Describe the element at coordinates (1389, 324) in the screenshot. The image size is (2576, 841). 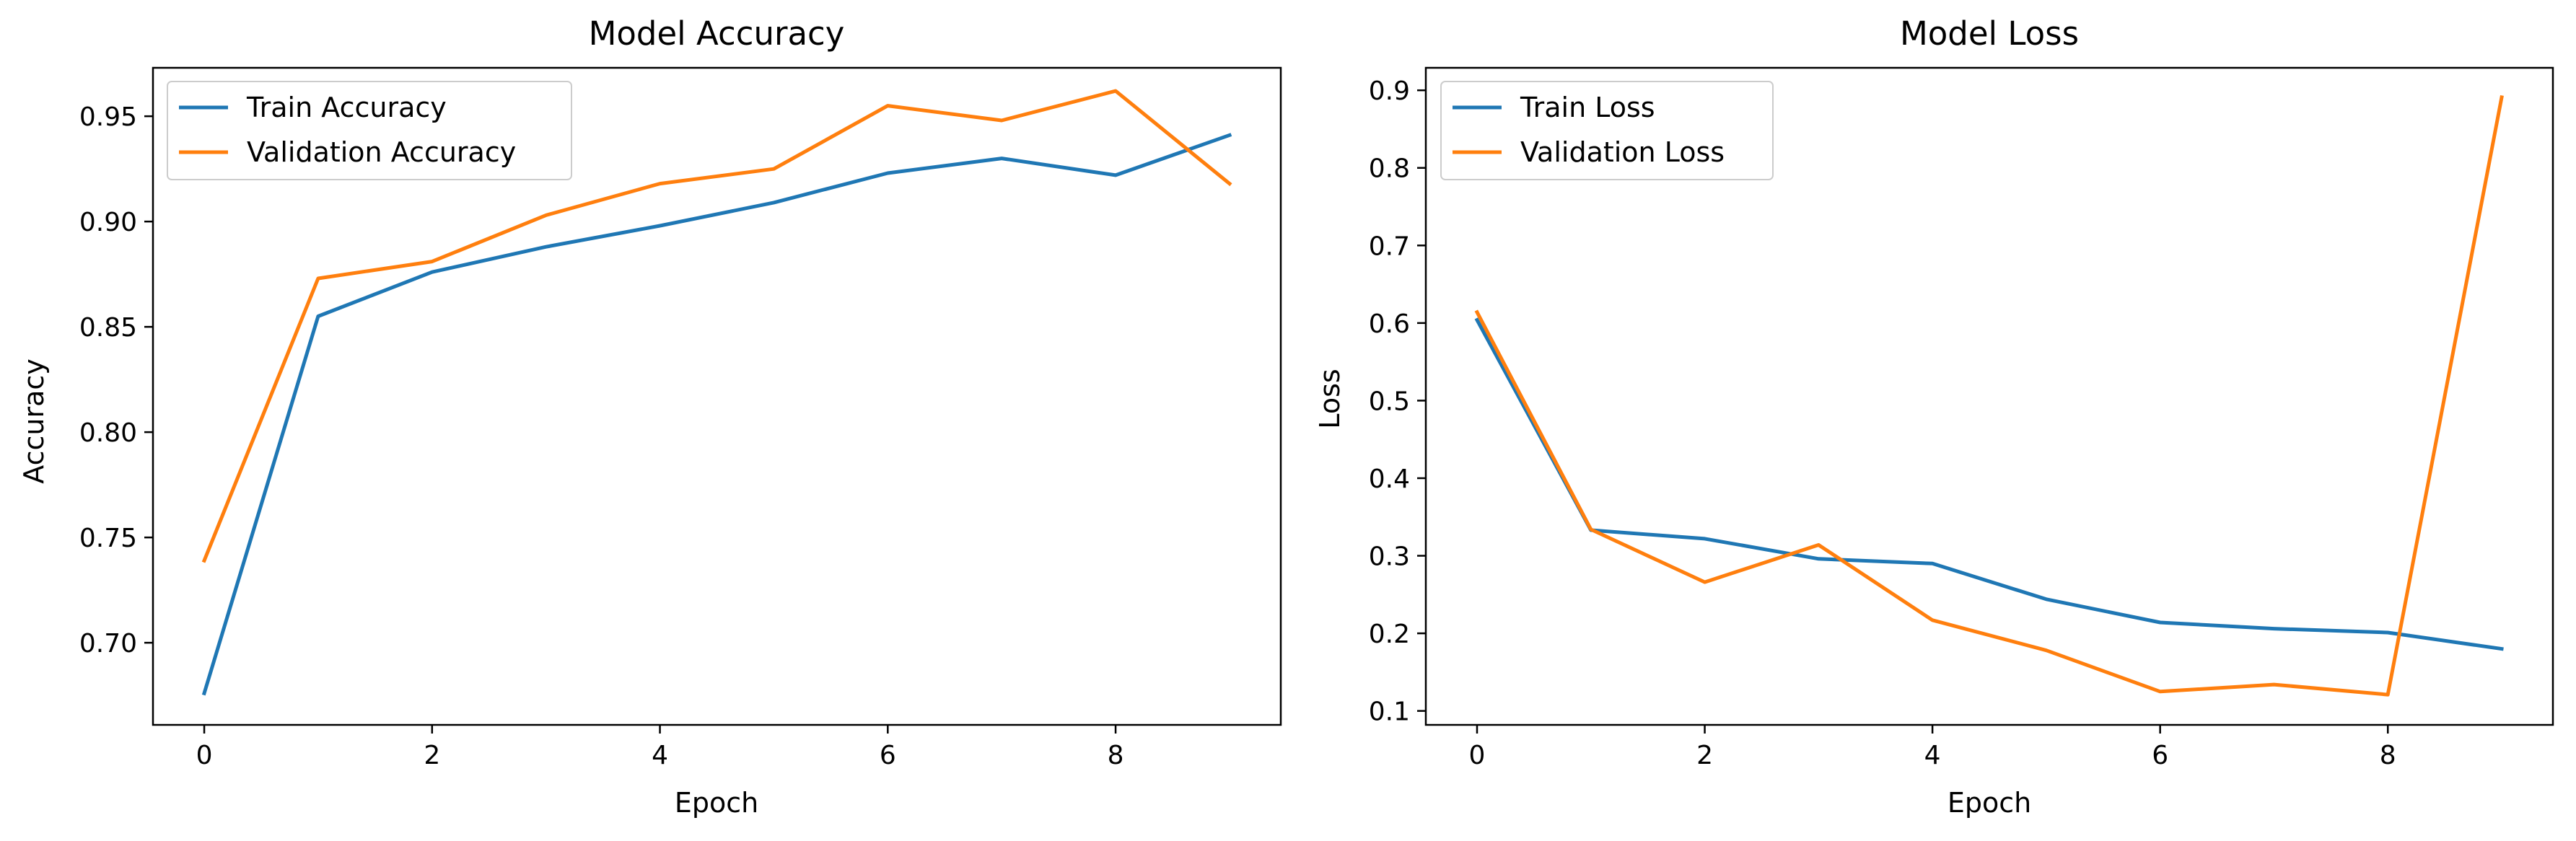
I see `loss-y-tick-label: 0.6` at that location.